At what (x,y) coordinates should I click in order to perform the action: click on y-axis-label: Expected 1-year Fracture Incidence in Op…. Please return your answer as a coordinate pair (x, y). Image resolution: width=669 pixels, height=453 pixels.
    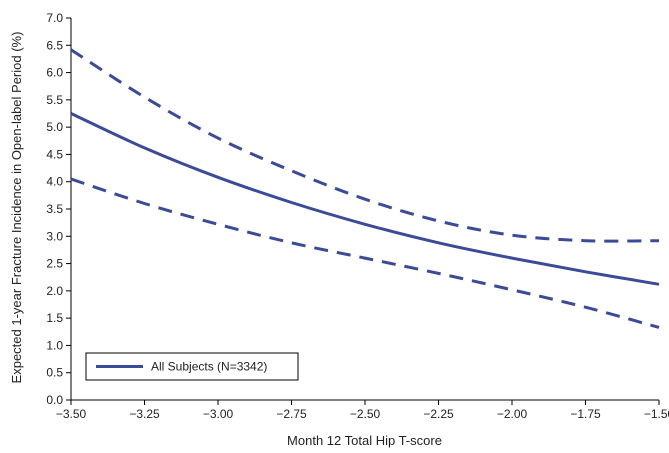
    Looking at the image, I should click on (16, 208).